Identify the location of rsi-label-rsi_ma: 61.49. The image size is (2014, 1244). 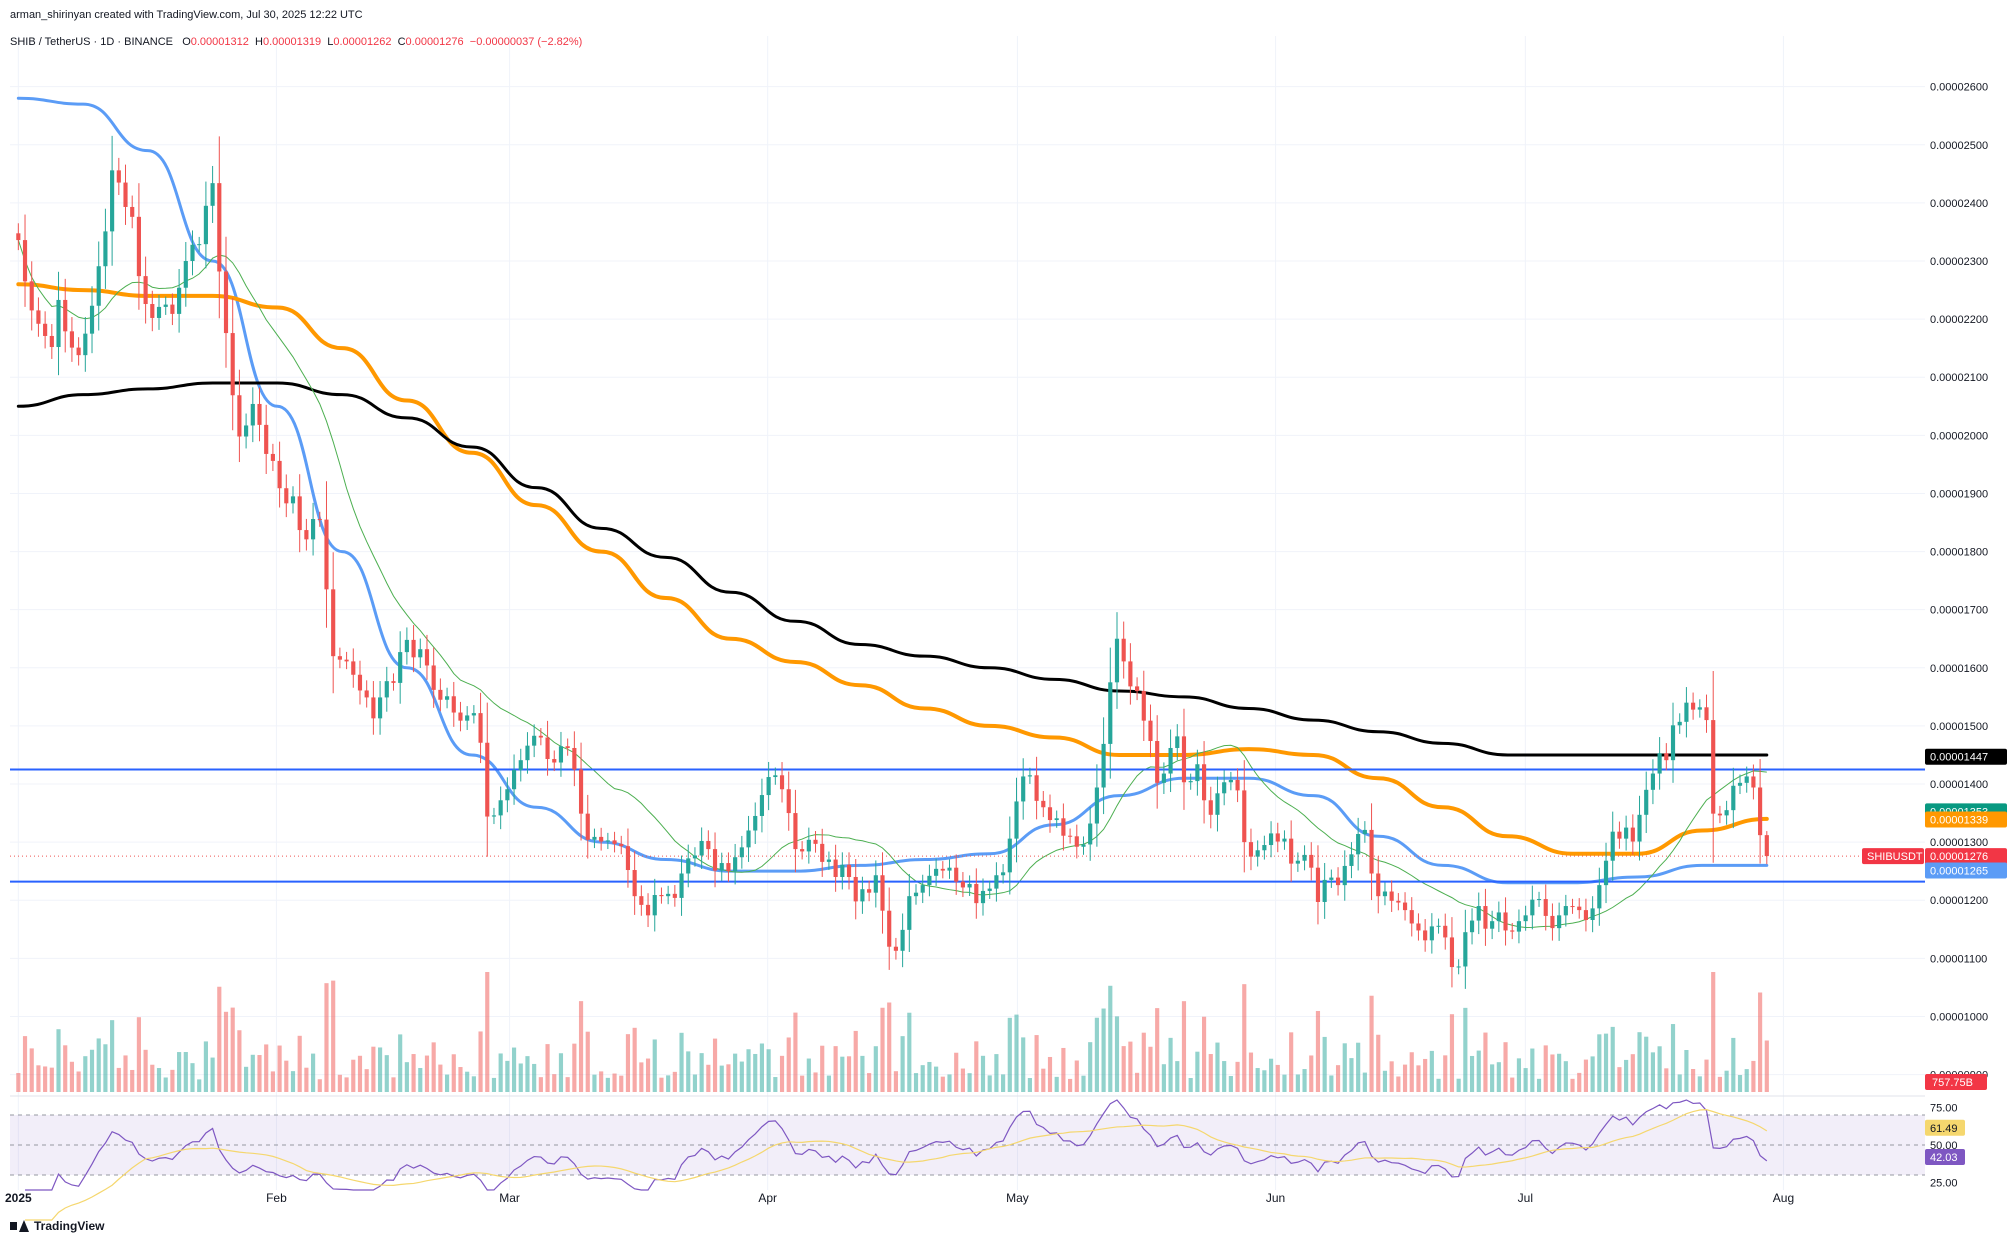
(1944, 1129).